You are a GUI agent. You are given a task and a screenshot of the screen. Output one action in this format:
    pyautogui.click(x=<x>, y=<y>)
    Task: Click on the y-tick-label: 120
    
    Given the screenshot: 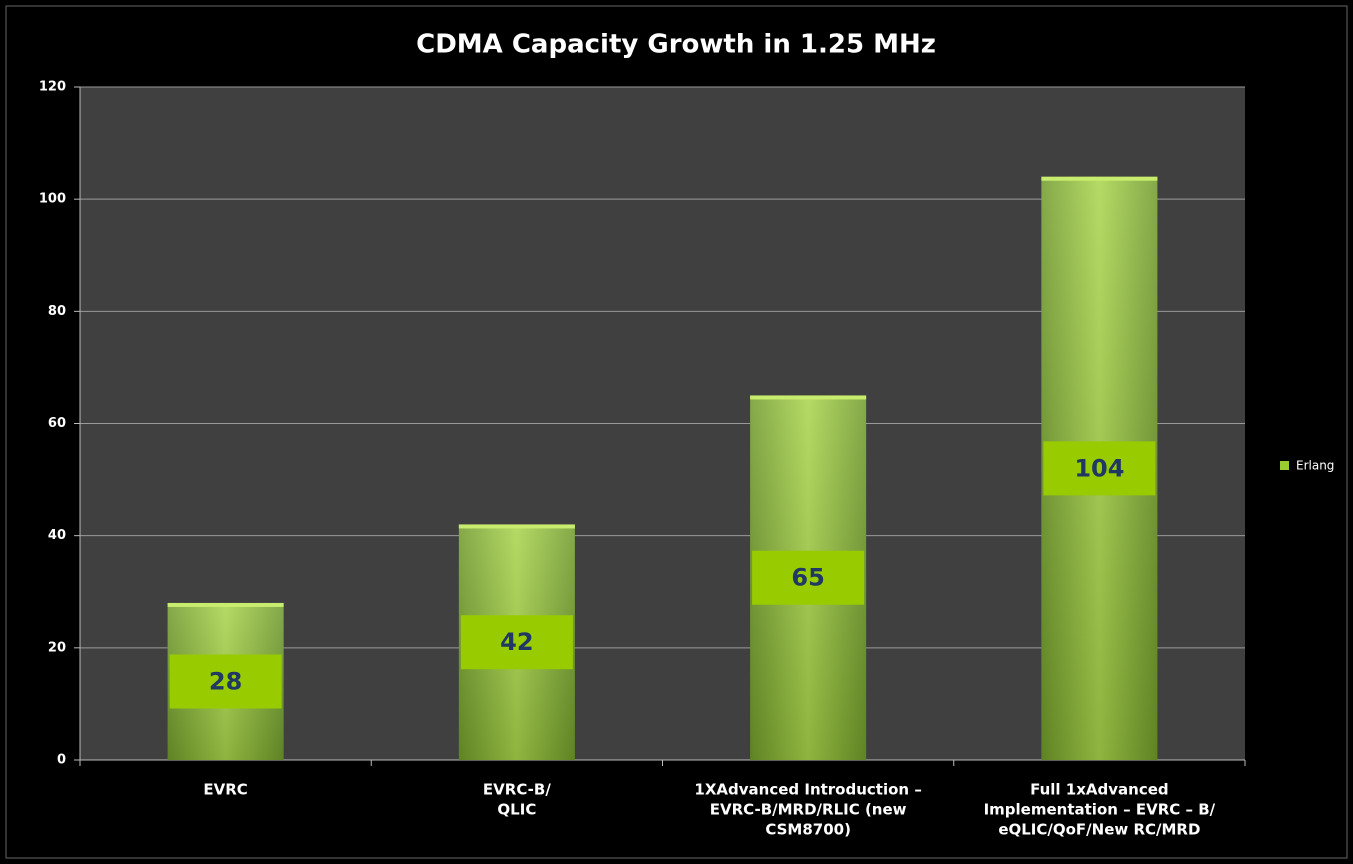 What is the action you would take?
    pyautogui.click(x=52, y=87)
    